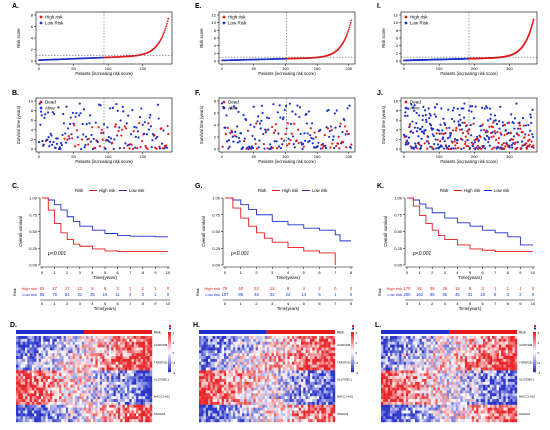 The height and width of the screenshot is (430, 550). What do you see at coordinates (212, 288) in the screenshot?
I see `risk-table-row-label: High risk` at bounding box center [212, 288].